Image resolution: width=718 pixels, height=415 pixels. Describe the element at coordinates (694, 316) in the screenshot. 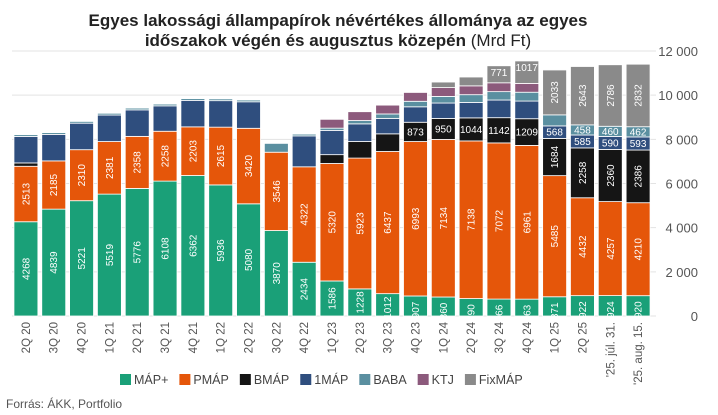

I see `y-tick-label: 0` at that location.